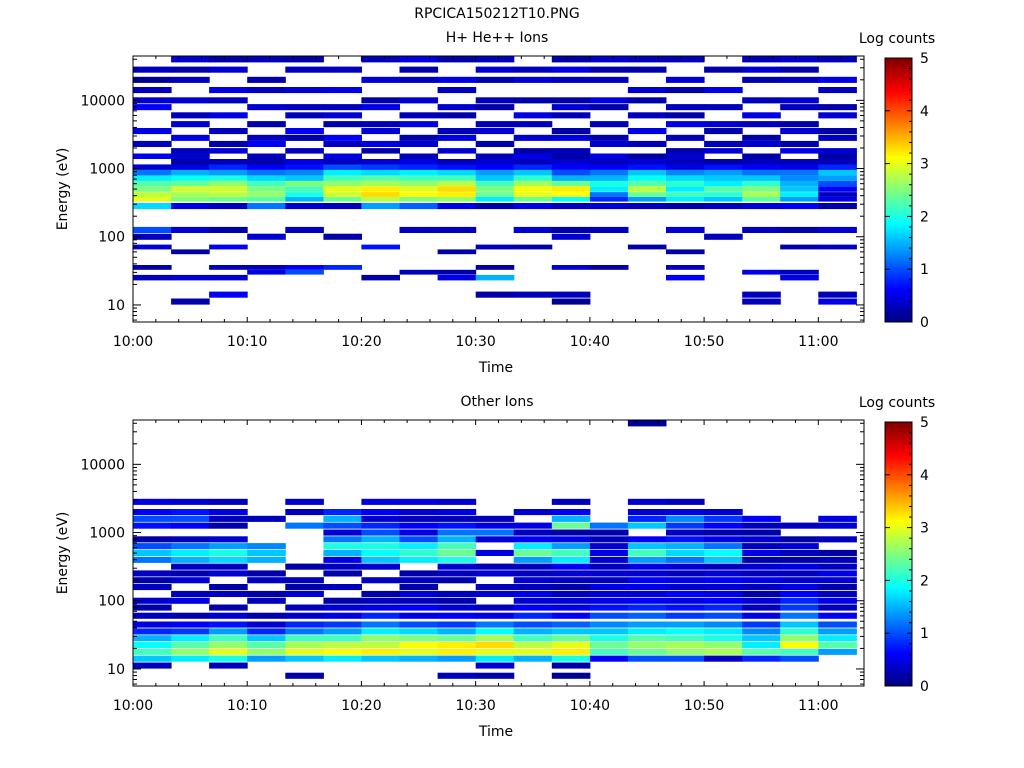 The image size is (1024, 768). What do you see at coordinates (475, 342) in the screenshot?
I see `x-tick-label: 10:30` at bounding box center [475, 342].